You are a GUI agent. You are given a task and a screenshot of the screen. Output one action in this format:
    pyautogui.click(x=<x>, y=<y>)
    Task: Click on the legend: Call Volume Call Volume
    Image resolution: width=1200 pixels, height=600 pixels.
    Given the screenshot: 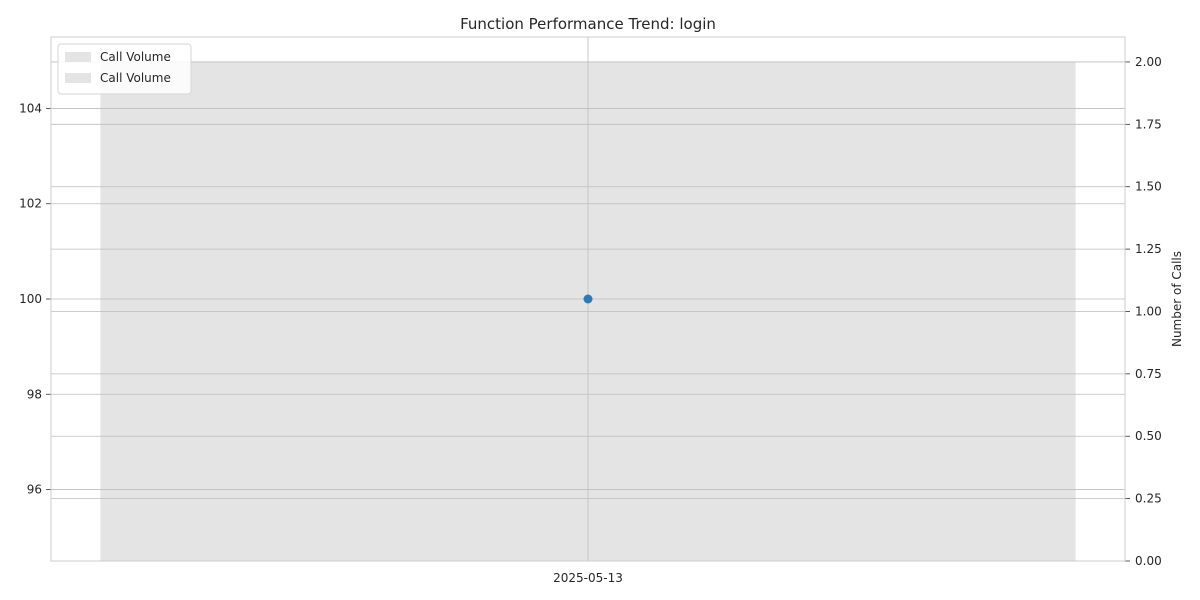 What is the action you would take?
    pyautogui.click(x=124, y=69)
    